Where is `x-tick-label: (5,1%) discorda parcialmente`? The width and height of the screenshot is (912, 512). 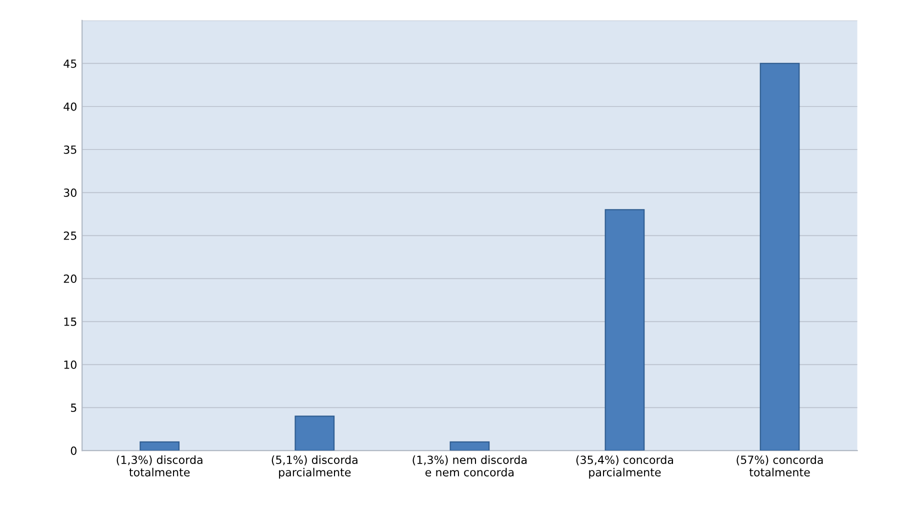 x-tick-label: (5,1%) discorda parcialmente is located at coordinates (315, 467).